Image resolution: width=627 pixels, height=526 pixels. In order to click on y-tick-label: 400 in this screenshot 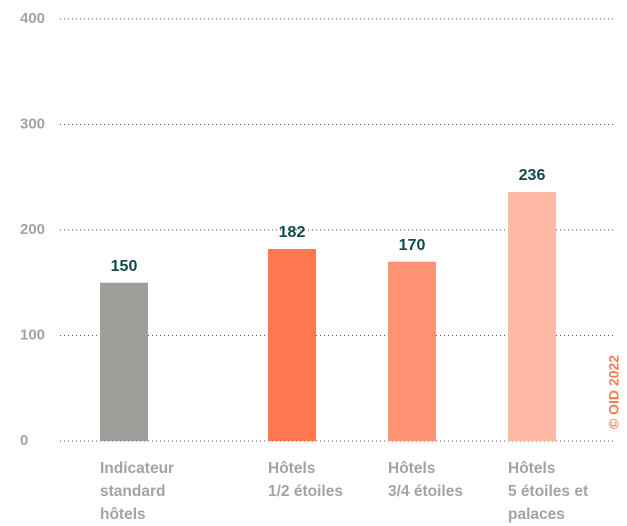, I will do `click(32, 18)`.